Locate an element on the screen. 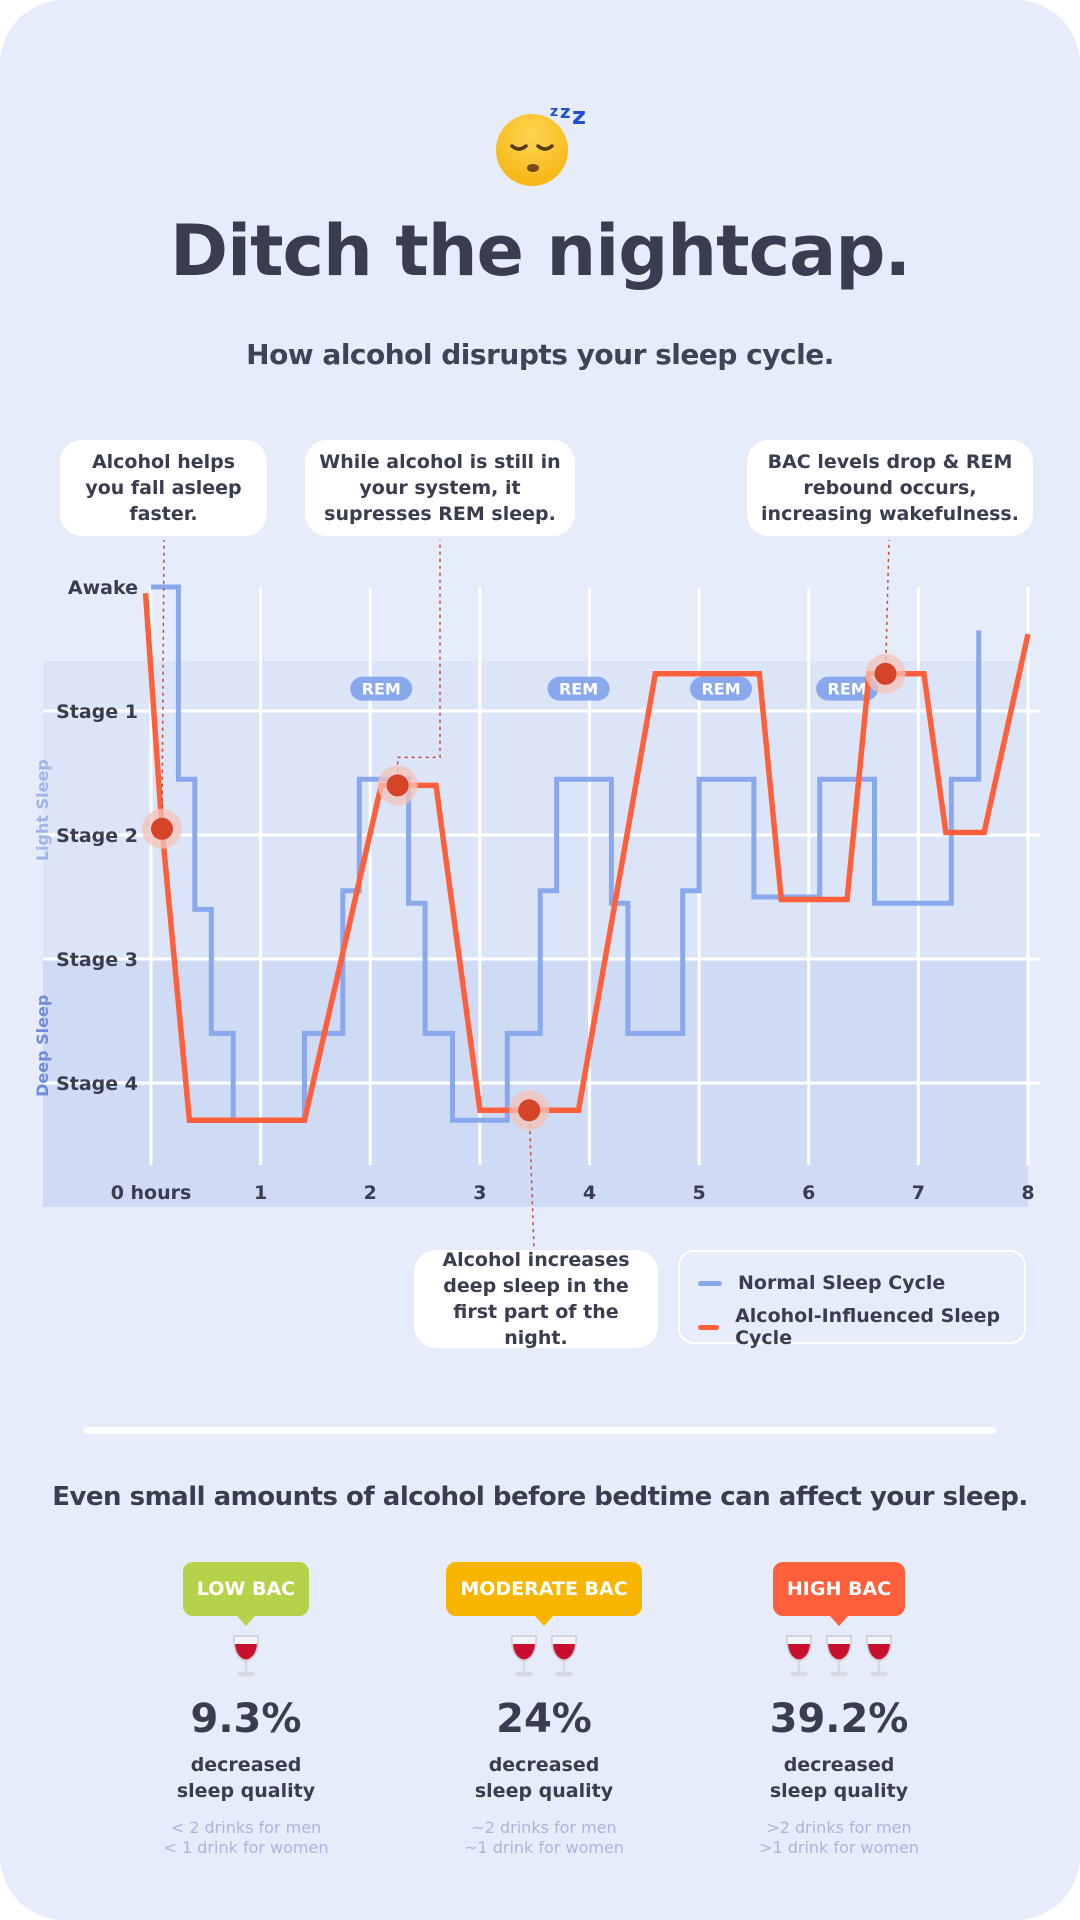  bac-badge-low: LOW BAC is located at coordinates (246, 1594).